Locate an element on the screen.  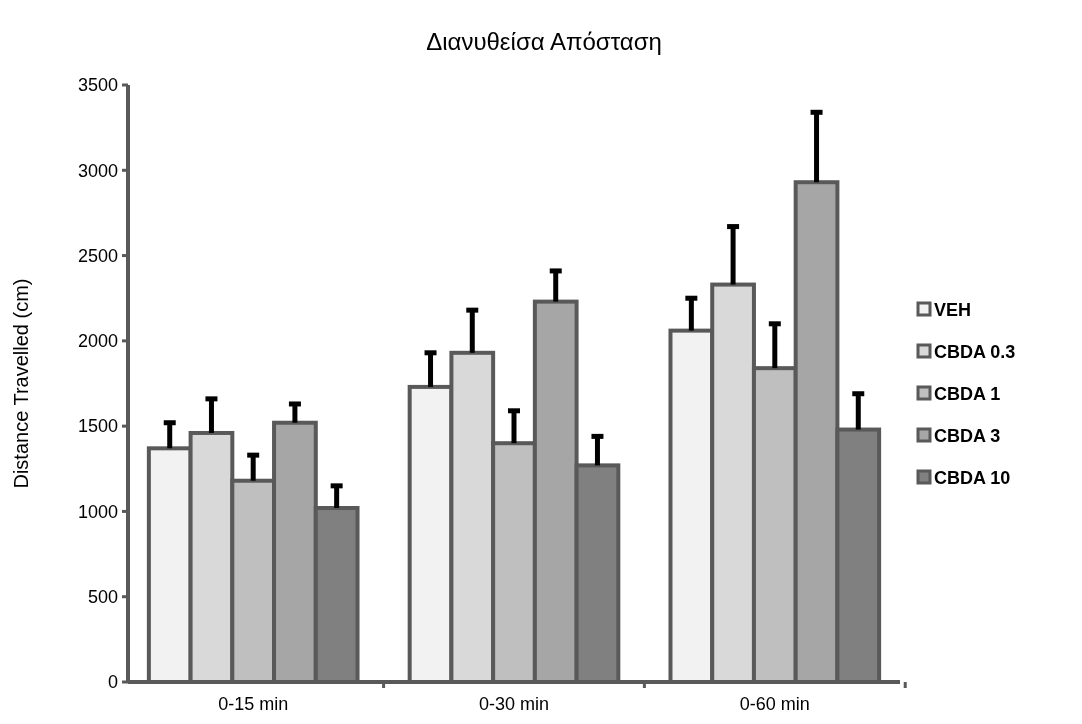
x-tick-label: 0-15 min is located at coordinates (253, 704).